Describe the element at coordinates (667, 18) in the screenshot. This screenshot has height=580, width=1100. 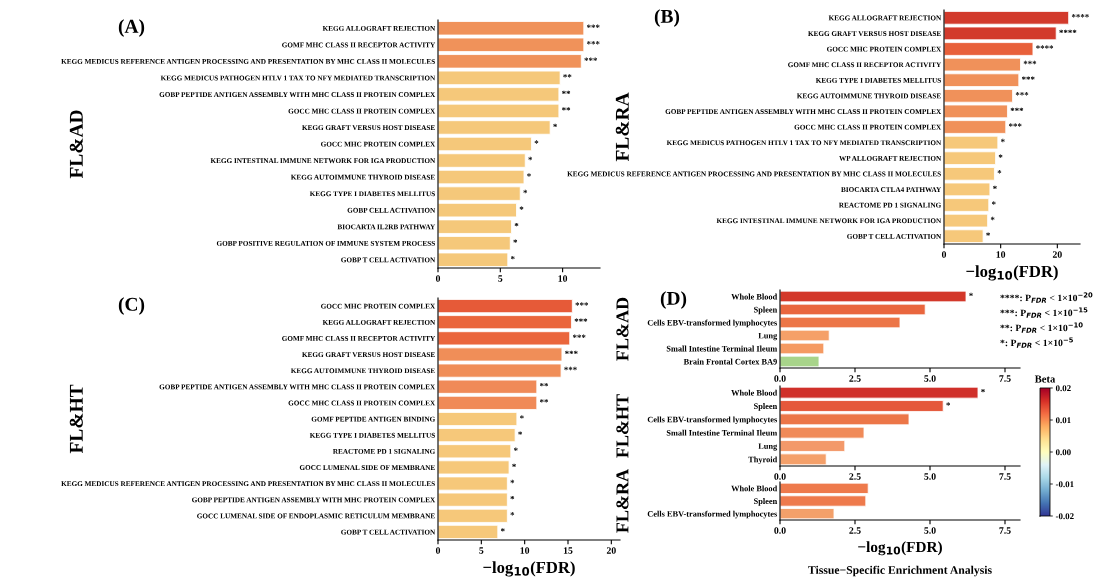
I see `text: (B)` at that location.